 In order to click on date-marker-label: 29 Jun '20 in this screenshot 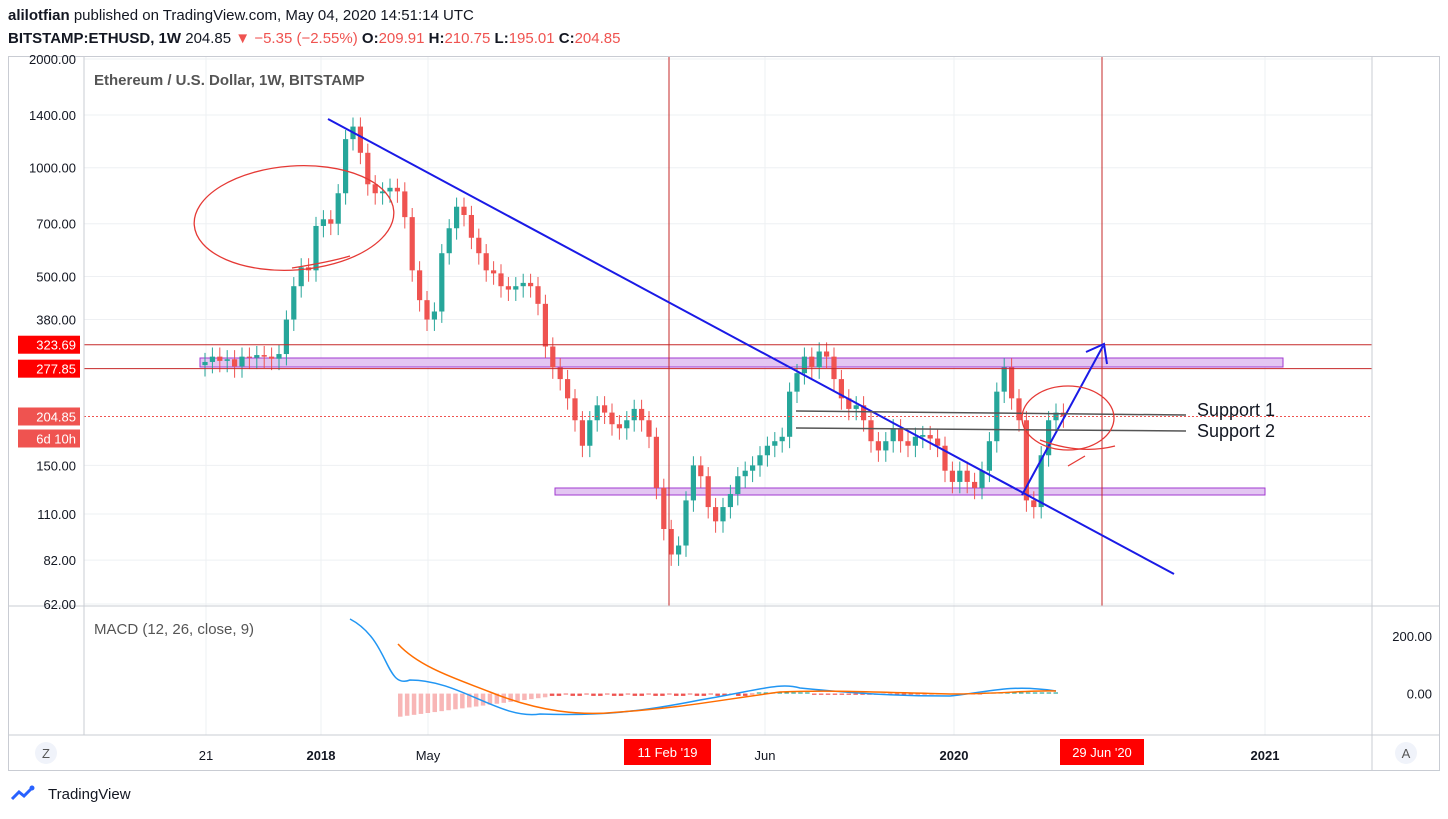, I will do `click(1102, 752)`.